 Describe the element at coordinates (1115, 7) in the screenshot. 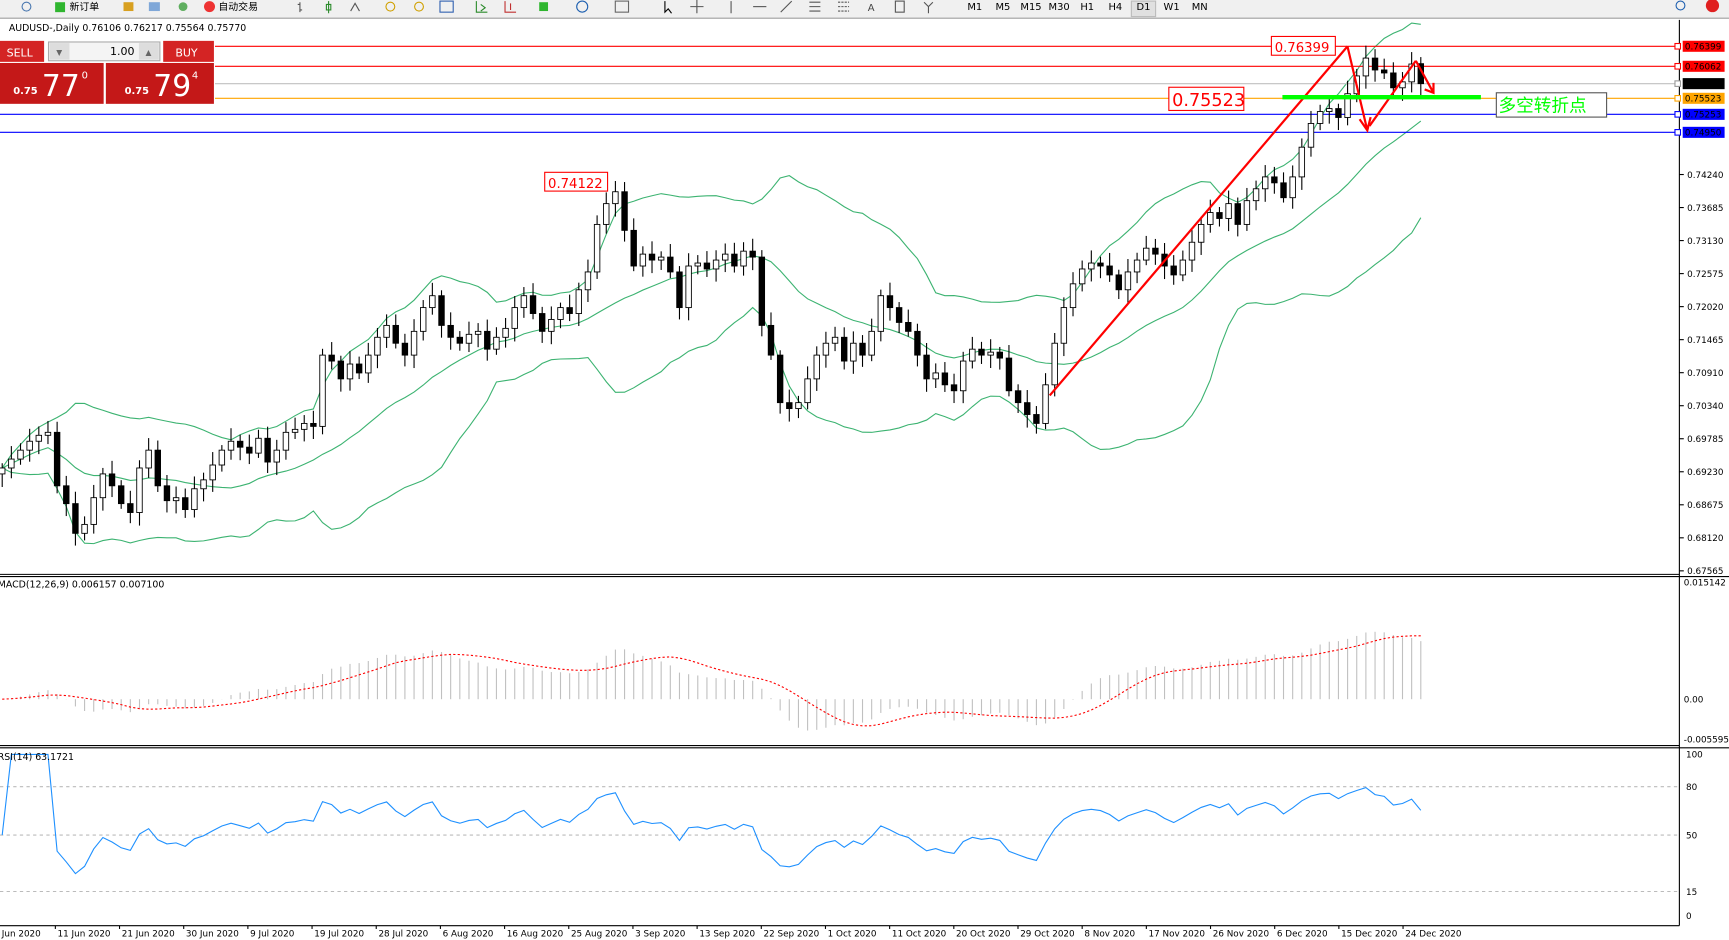

I see `timeframe-h4: H4` at that location.